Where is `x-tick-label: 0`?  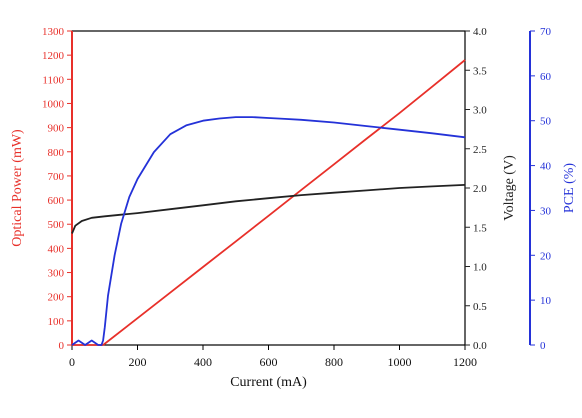 x-tick-label: 0 is located at coordinates (72, 362).